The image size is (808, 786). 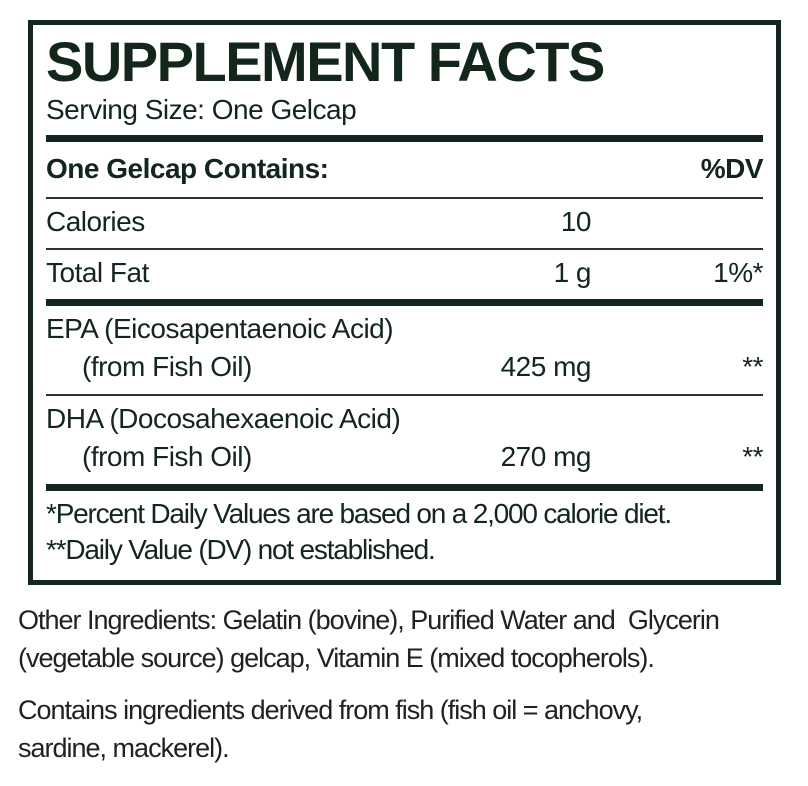 I want to click on divider-thick-top, so click(x=404, y=138).